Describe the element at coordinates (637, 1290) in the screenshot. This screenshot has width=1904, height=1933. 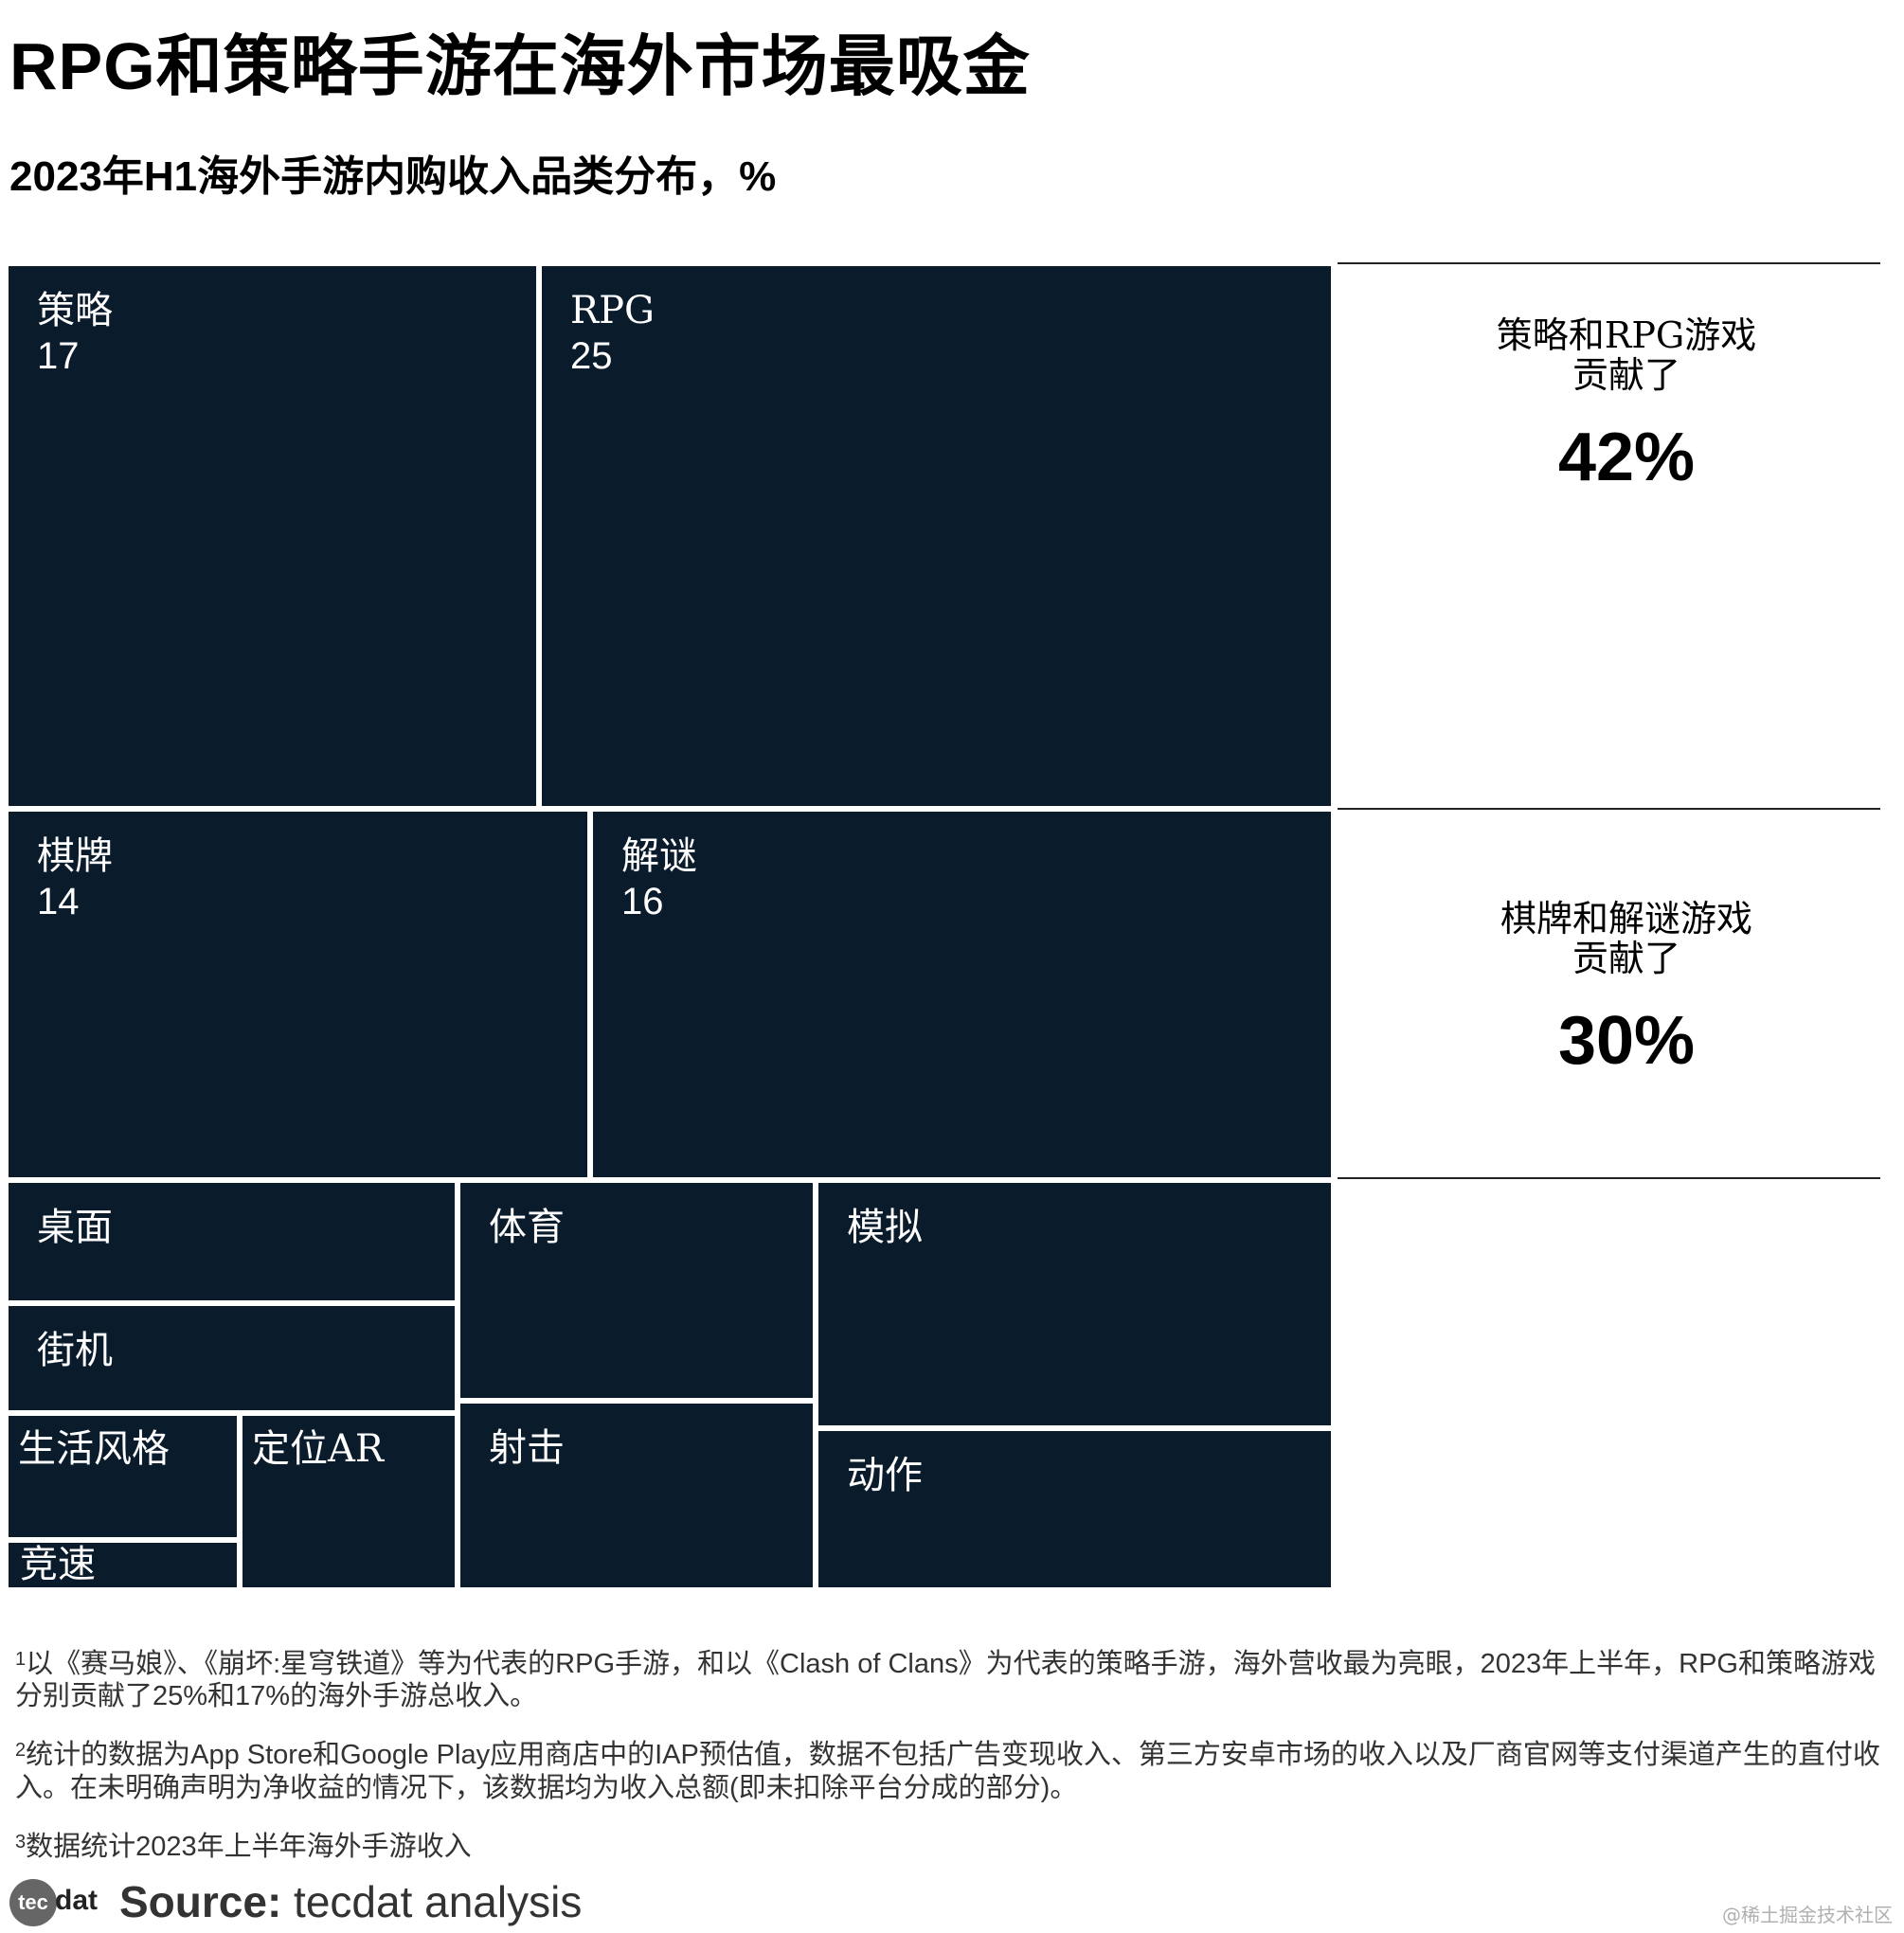
I see `treemap-tile: 体育` at that location.